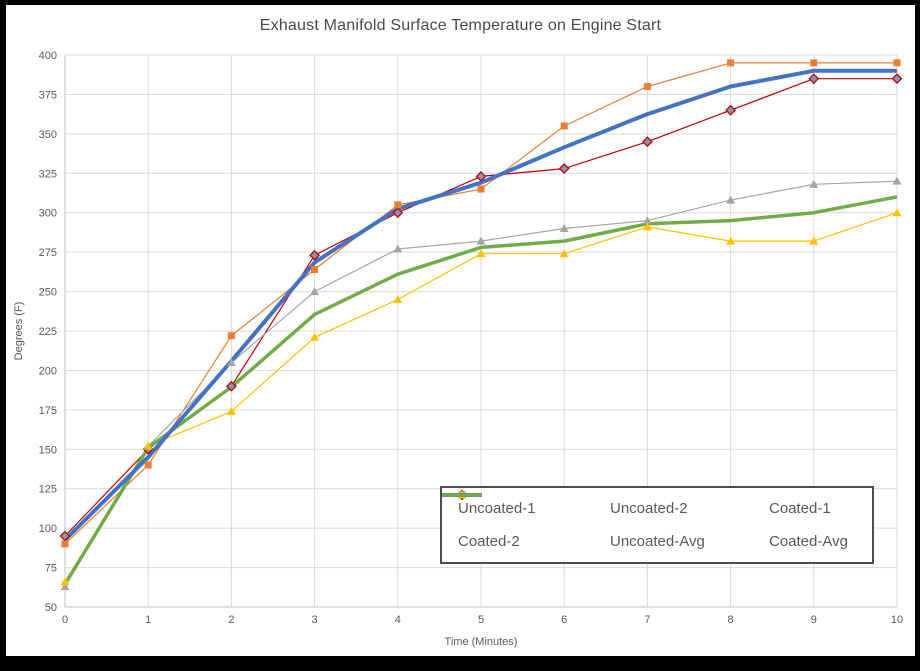 This screenshot has width=920, height=671. What do you see at coordinates (564, 620) in the screenshot?
I see `x-tick-label: 6` at bounding box center [564, 620].